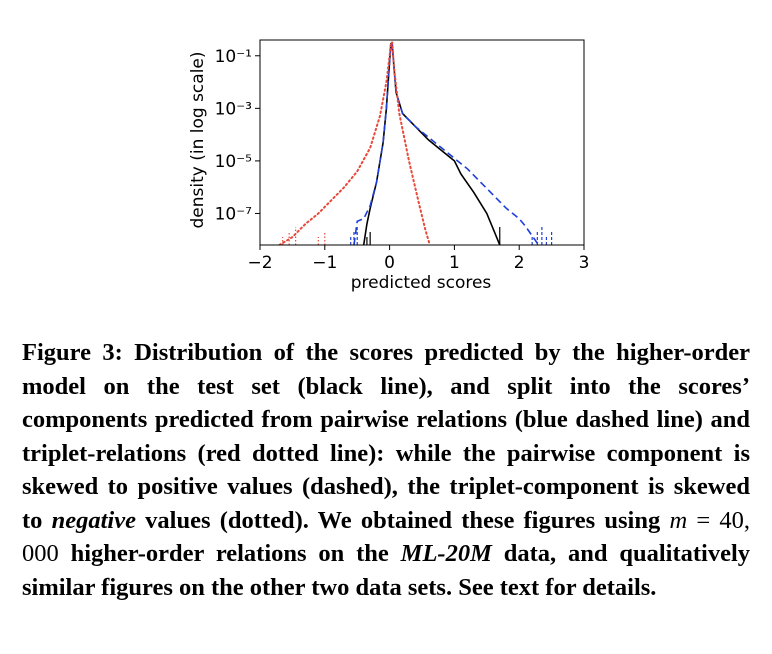  I want to click on y-tick-label: 10⁻³, so click(233, 109).